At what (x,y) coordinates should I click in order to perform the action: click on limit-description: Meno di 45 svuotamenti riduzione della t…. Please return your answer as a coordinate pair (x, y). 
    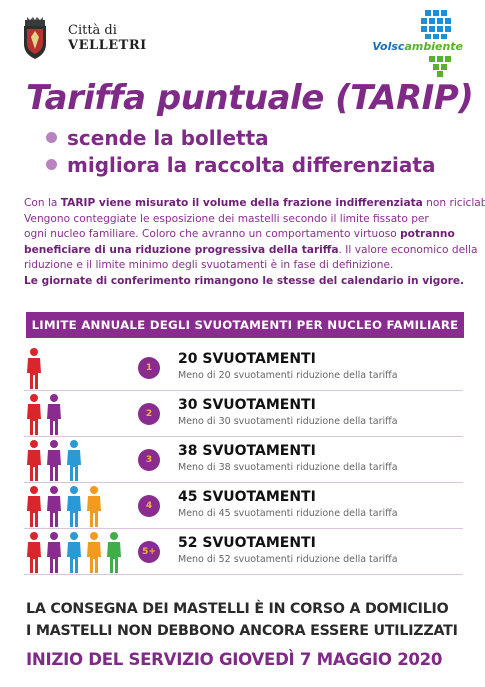
    Looking at the image, I should click on (288, 513).